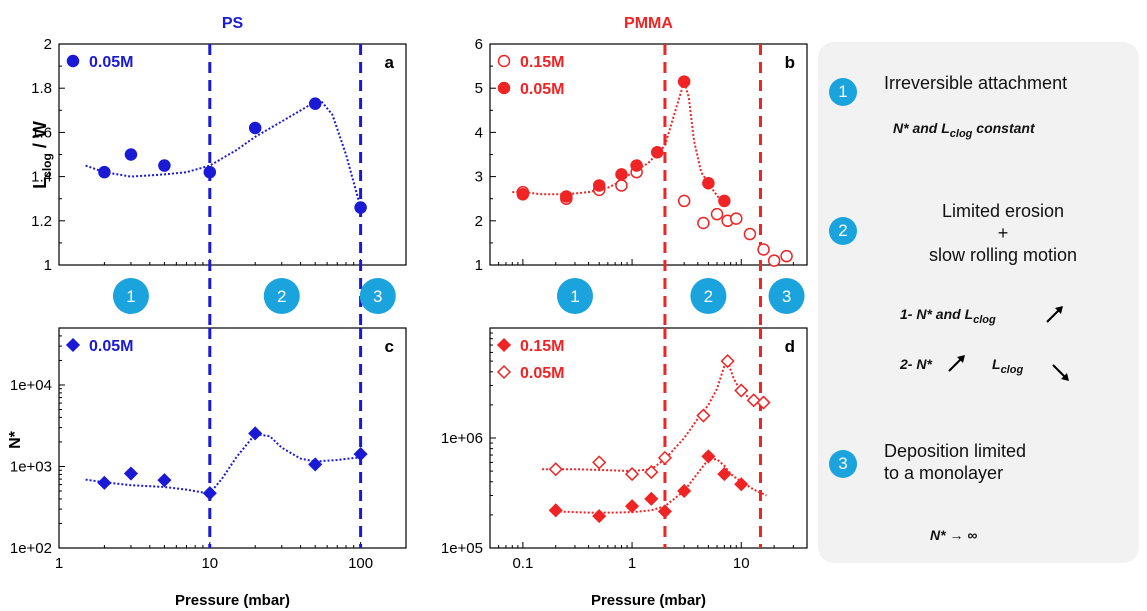 The width and height of the screenshot is (1147, 611). I want to click on y-tick-label: 1.4, so click(41, 177).